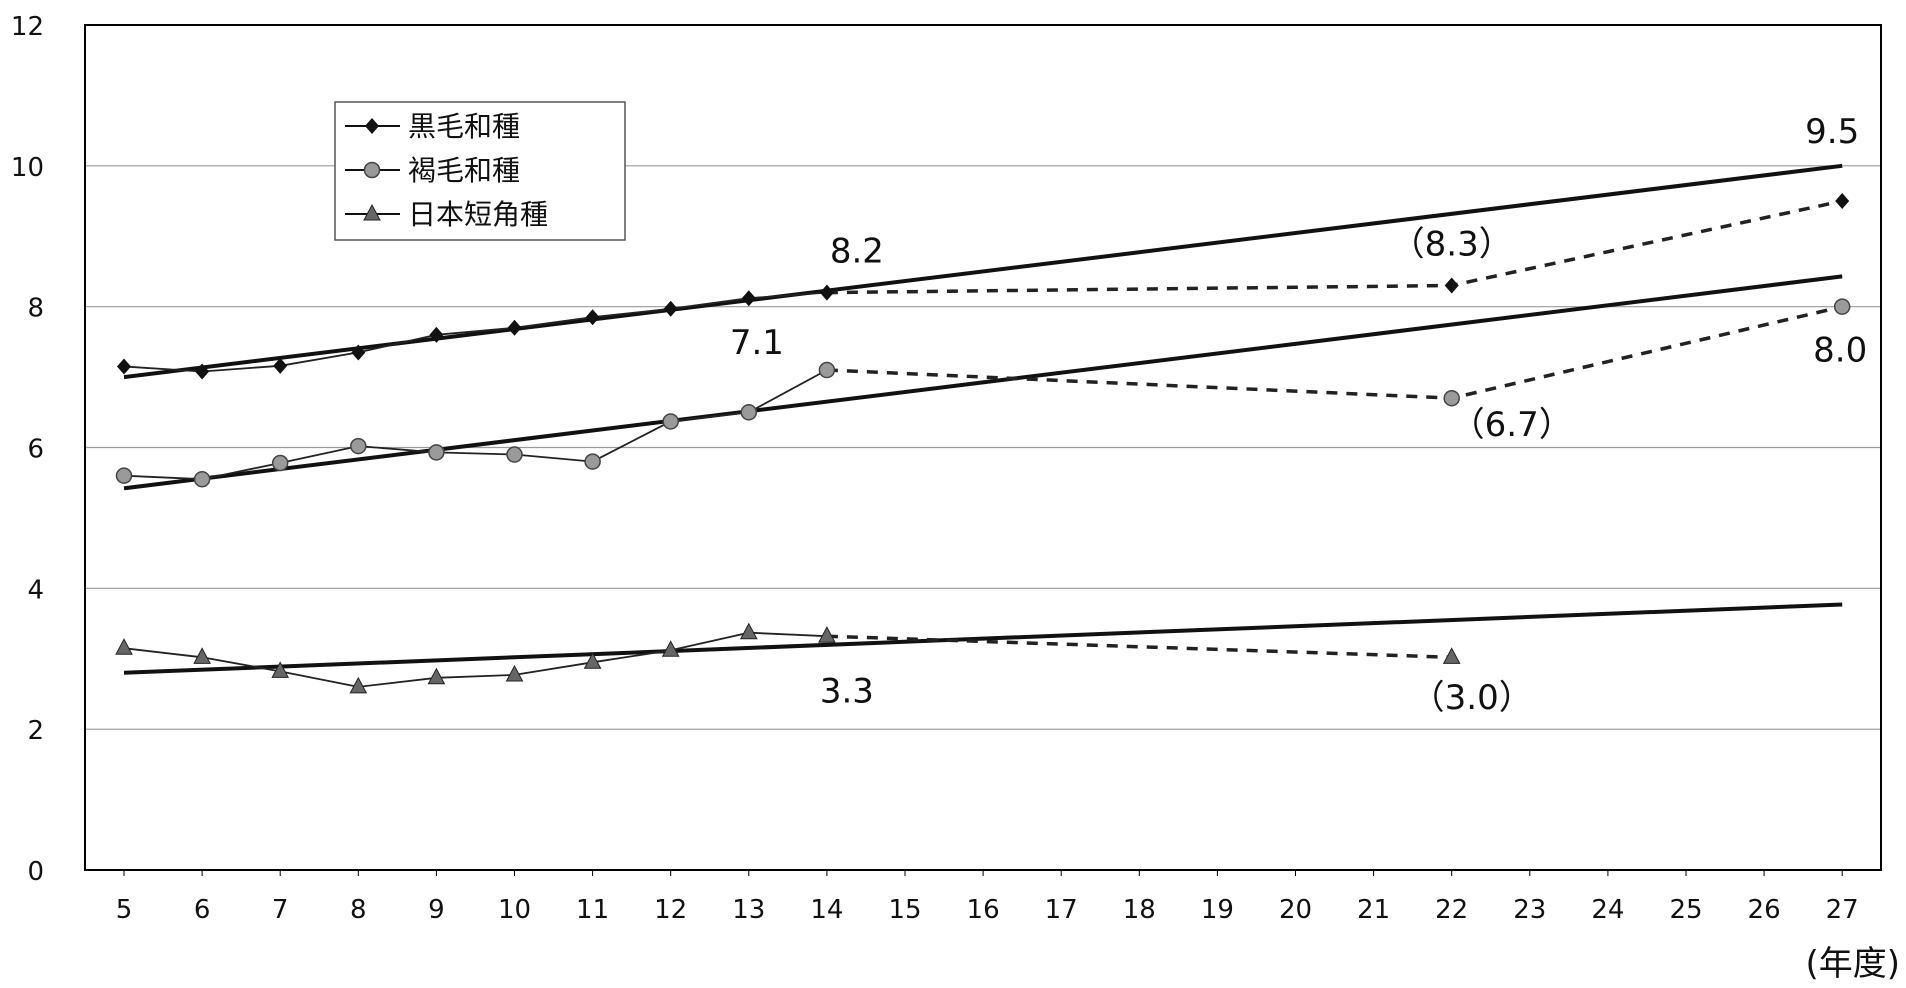 The image size is (1906, 988). Describe the element at coordinates (1832, 132) in the screenshot. I see `value-annotation: 9.5` at that location.